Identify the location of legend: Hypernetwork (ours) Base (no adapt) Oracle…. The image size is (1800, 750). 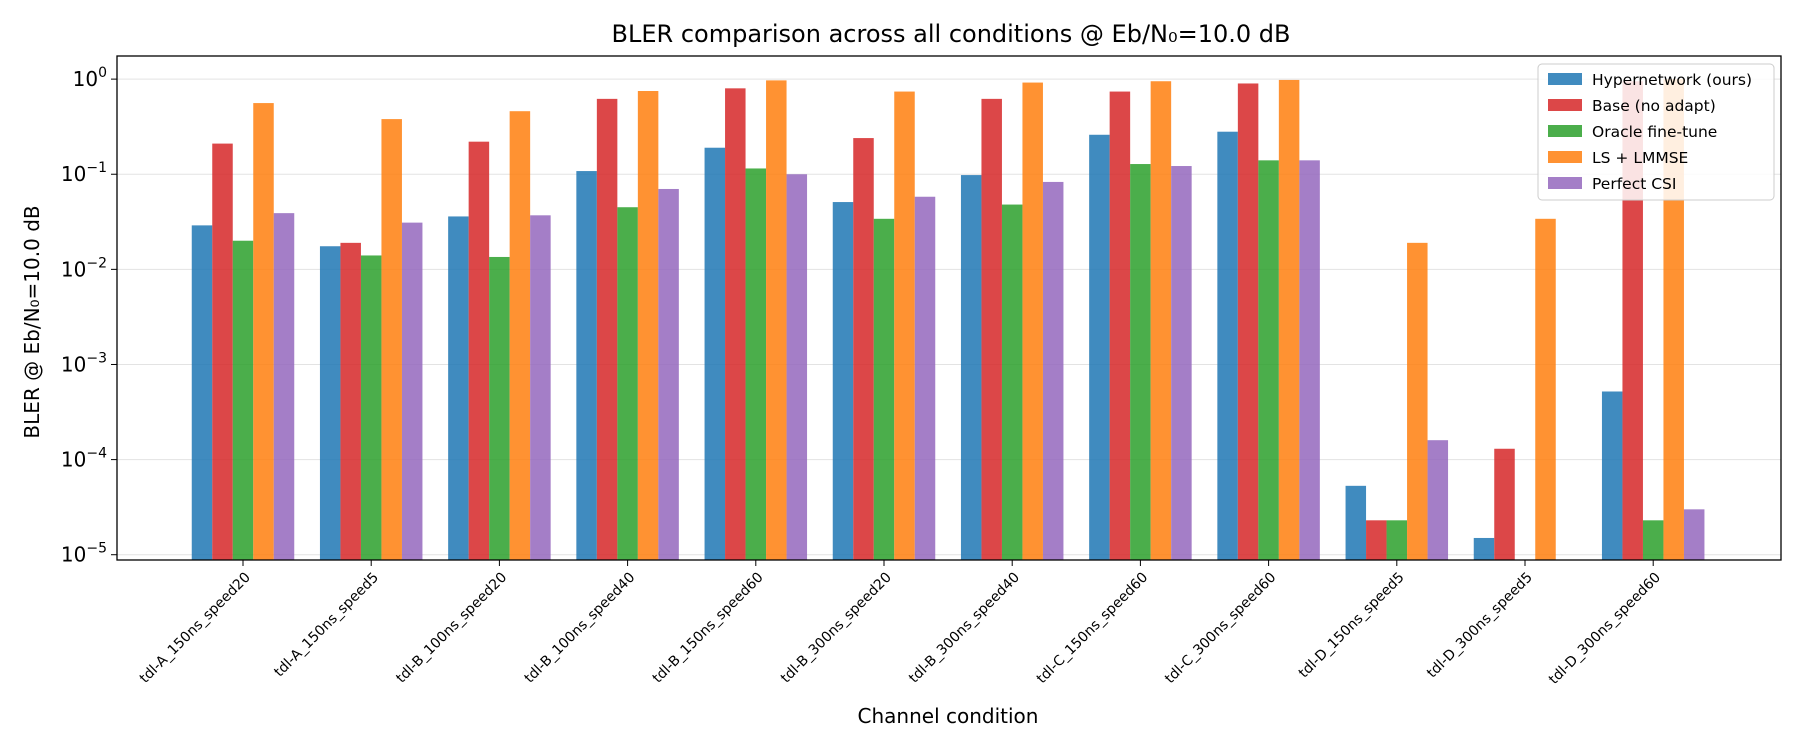
(1656, 132).